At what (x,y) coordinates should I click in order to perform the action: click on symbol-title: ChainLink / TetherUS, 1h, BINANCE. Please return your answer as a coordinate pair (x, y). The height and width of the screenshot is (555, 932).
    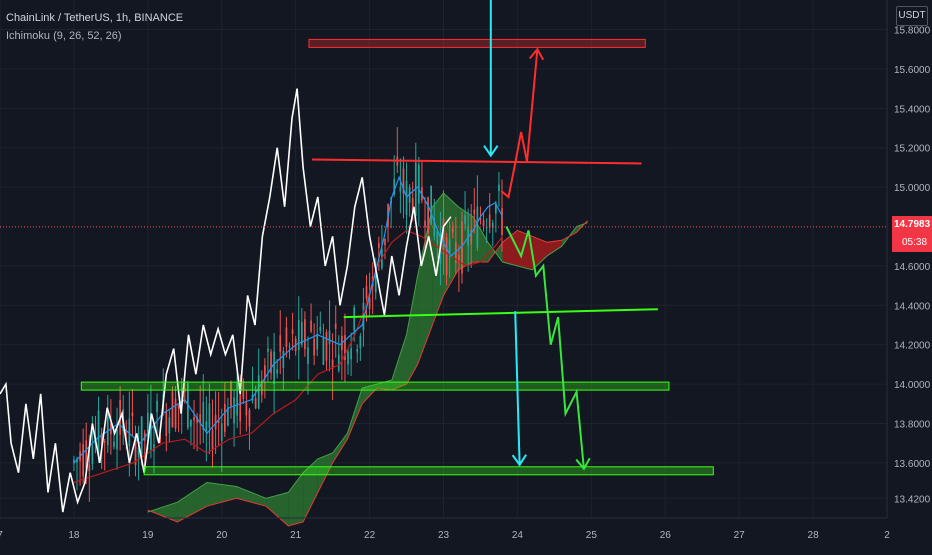
    Looking at the image, I should click on (95, 18).